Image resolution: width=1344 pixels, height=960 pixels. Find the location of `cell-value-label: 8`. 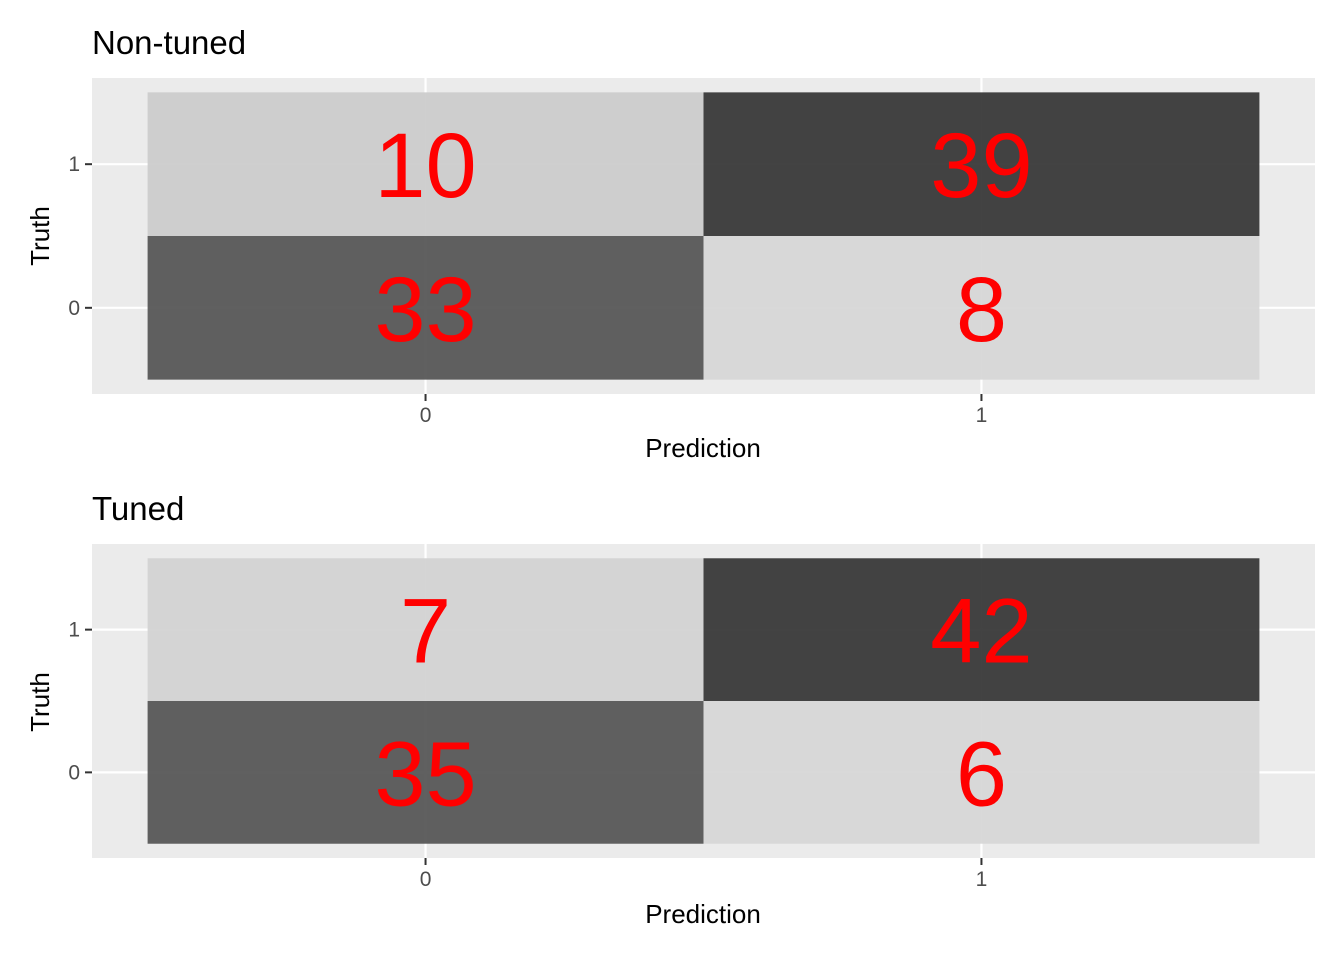

cell-value-label: 8 is located at coordinates (981, 310).